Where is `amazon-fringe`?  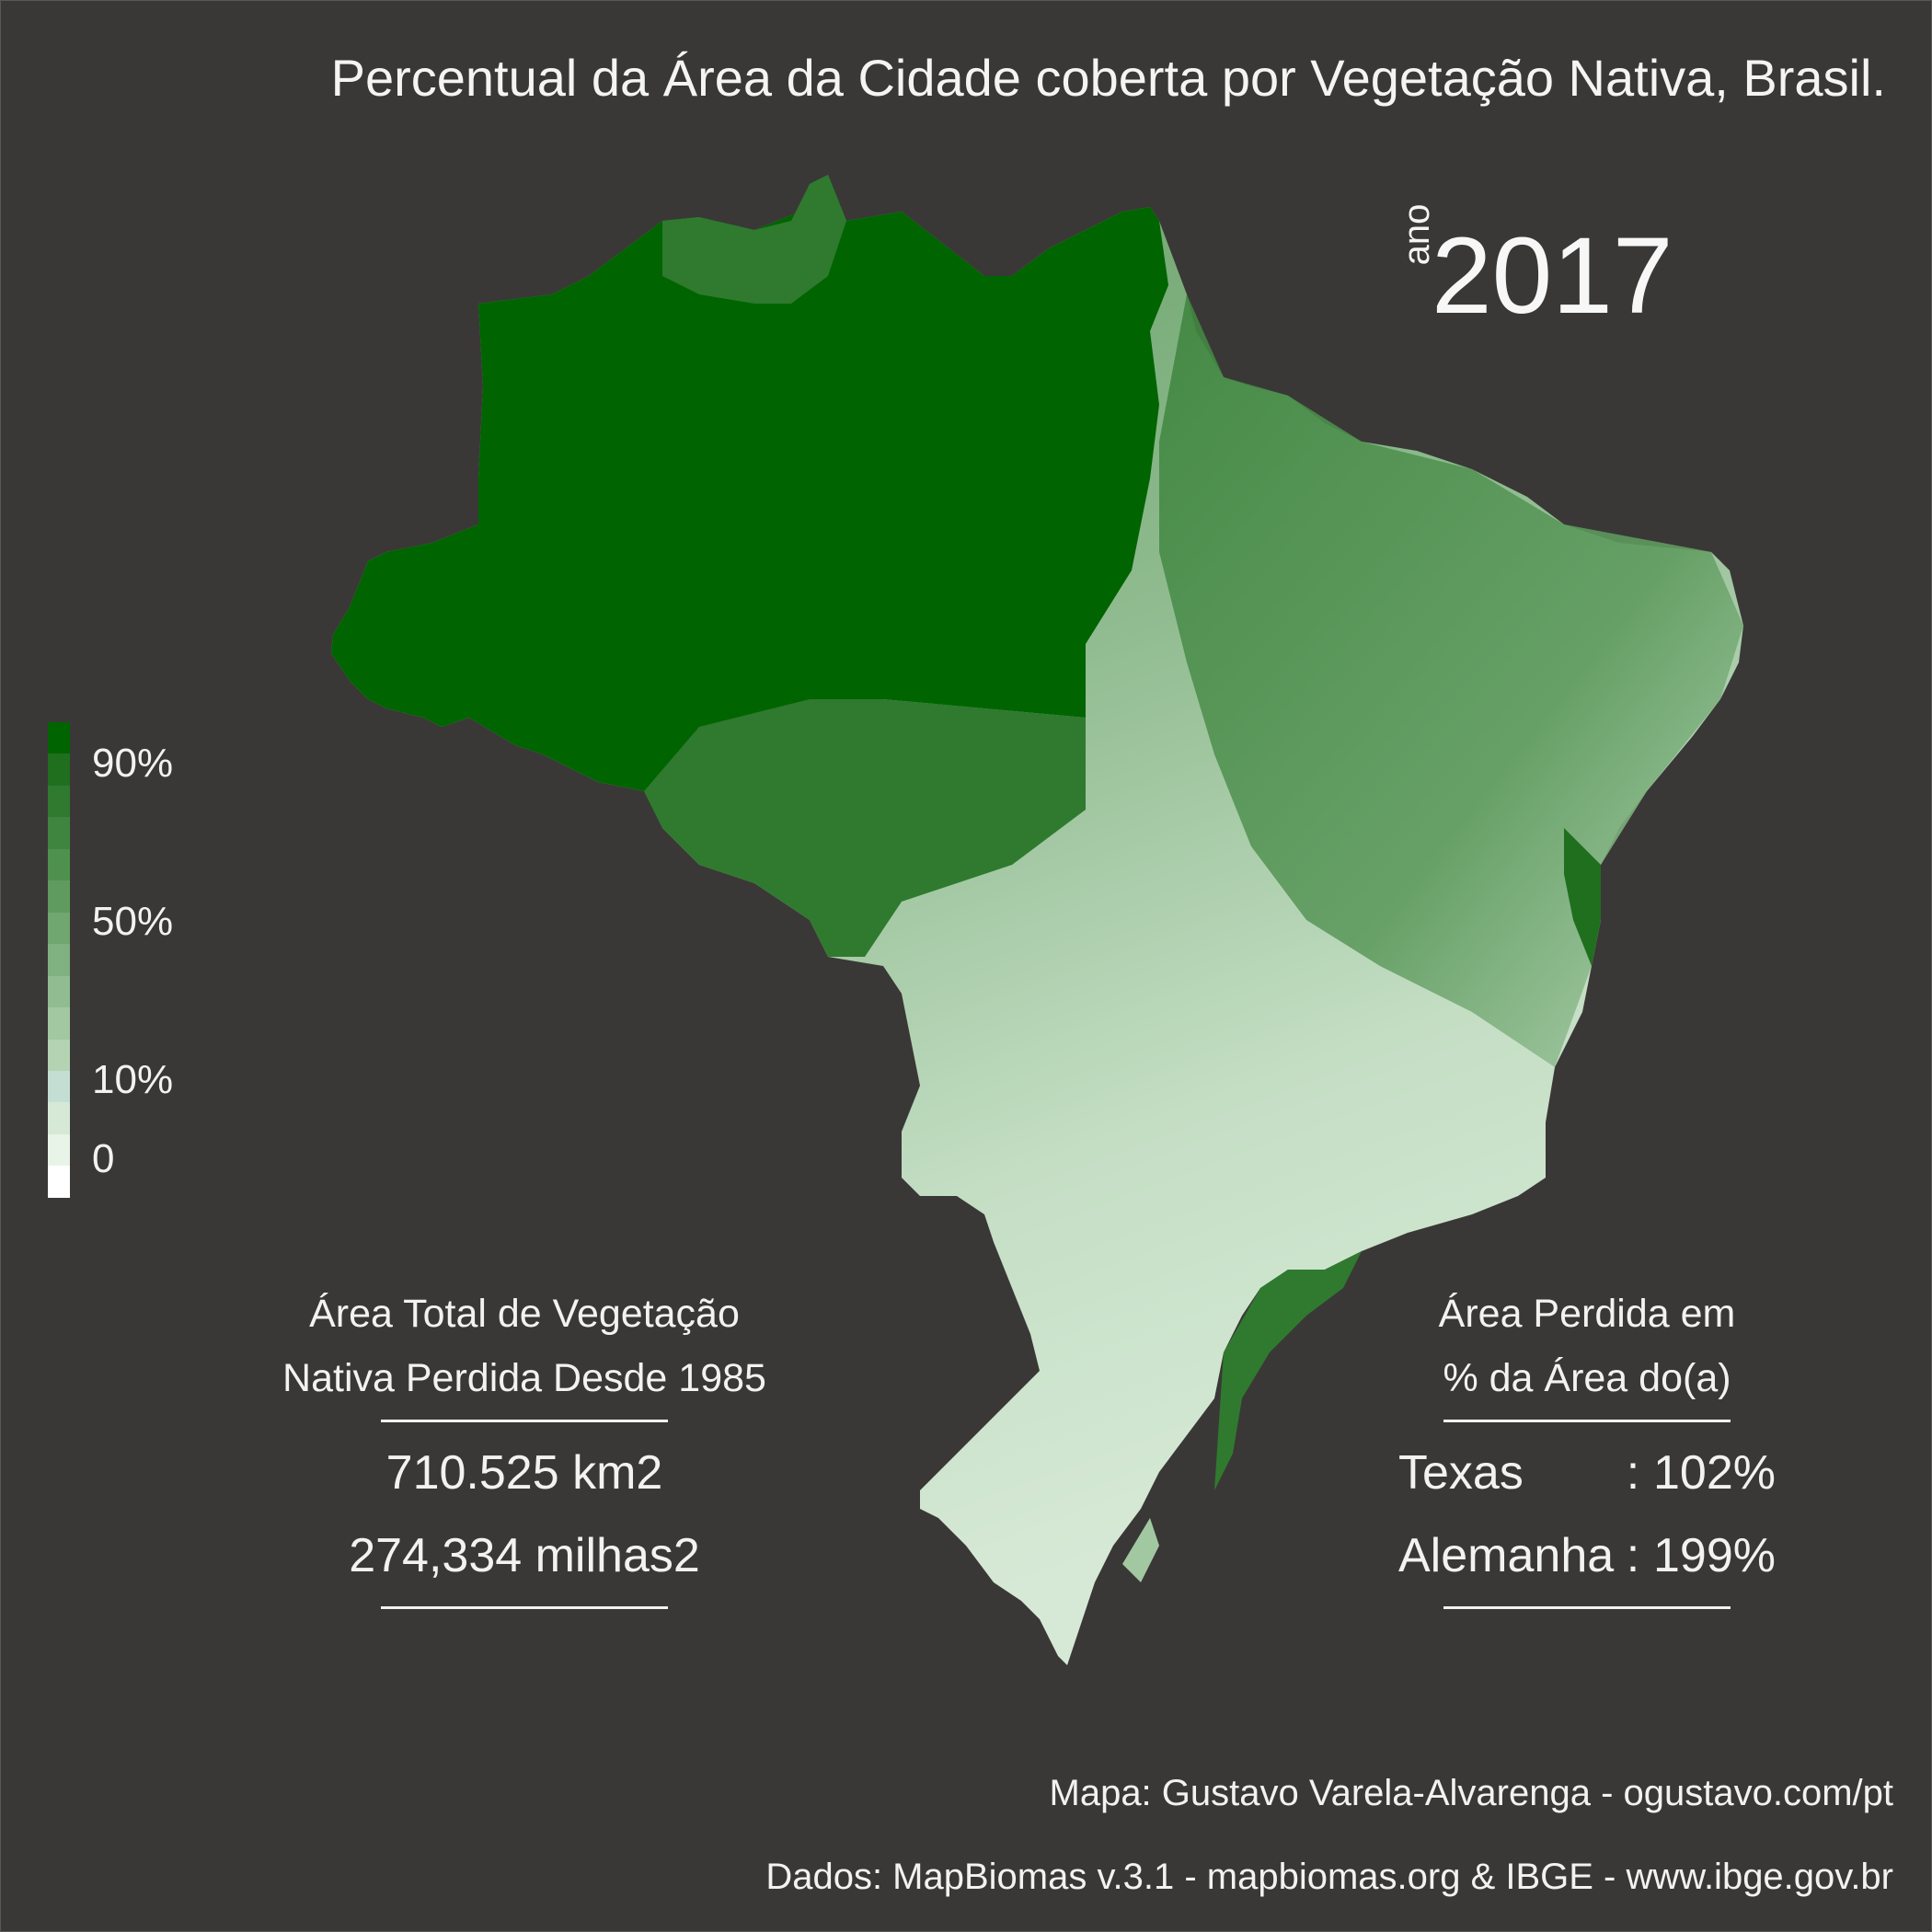 amazon-fringe is located at coordinates (865, 828).